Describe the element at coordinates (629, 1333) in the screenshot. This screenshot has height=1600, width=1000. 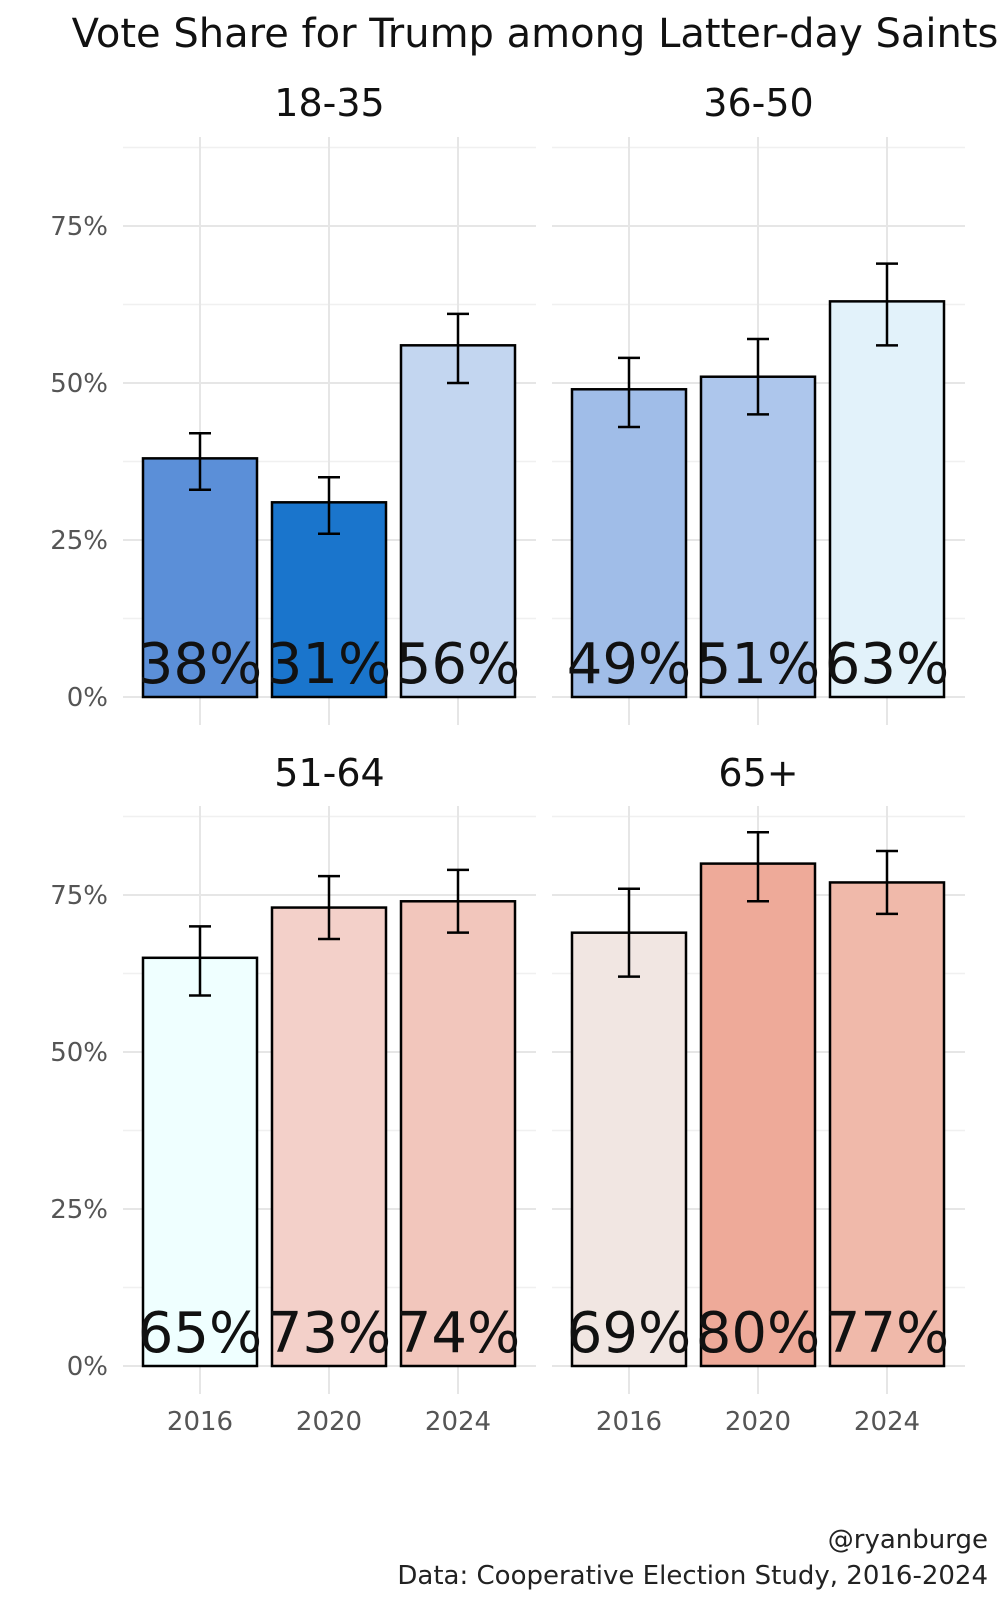
I see `data-label-65plus-2016: 69%` at that location.